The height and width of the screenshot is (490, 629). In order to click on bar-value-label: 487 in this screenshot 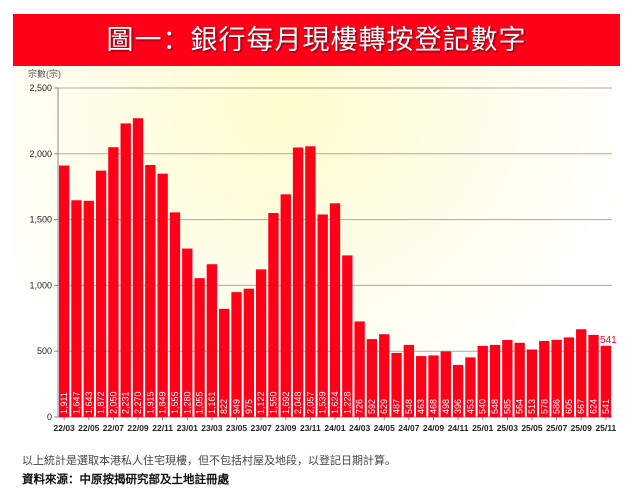, I will do `click(397, 406)`.